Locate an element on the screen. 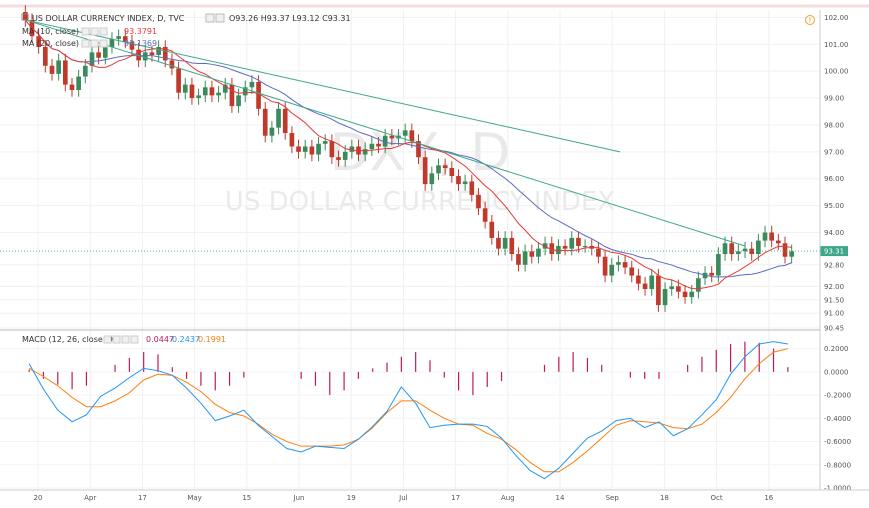 The height and width of the screenshot is (508, 869). x-tick-label: 16 is located at coordinates (768, 498).